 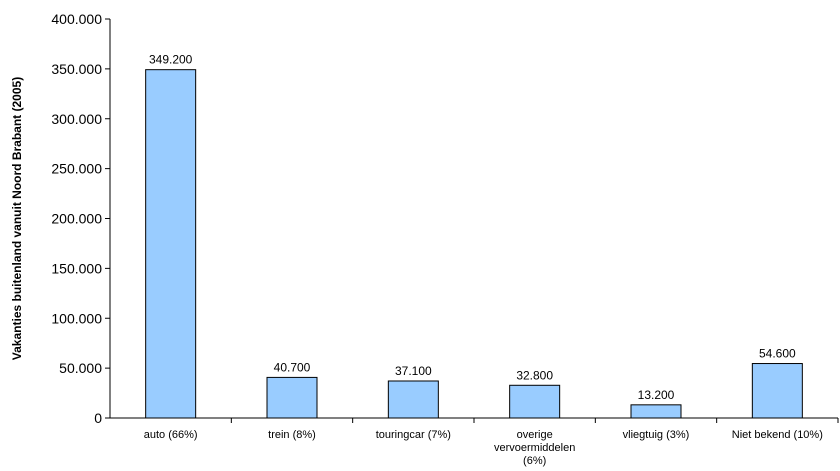 What do you see at coordinates (80, 368) in the screenshot?
I see `y-tick-label: 50.000` at bounding box center [80, 368].